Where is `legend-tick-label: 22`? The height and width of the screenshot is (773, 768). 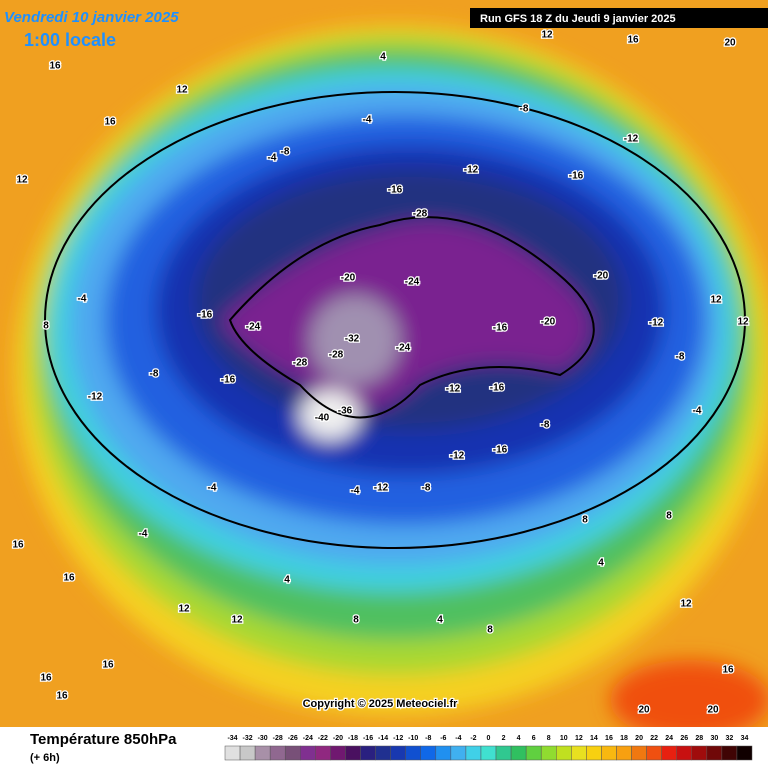
legend-tick-label: 22 is located at coordinates (654, 738).